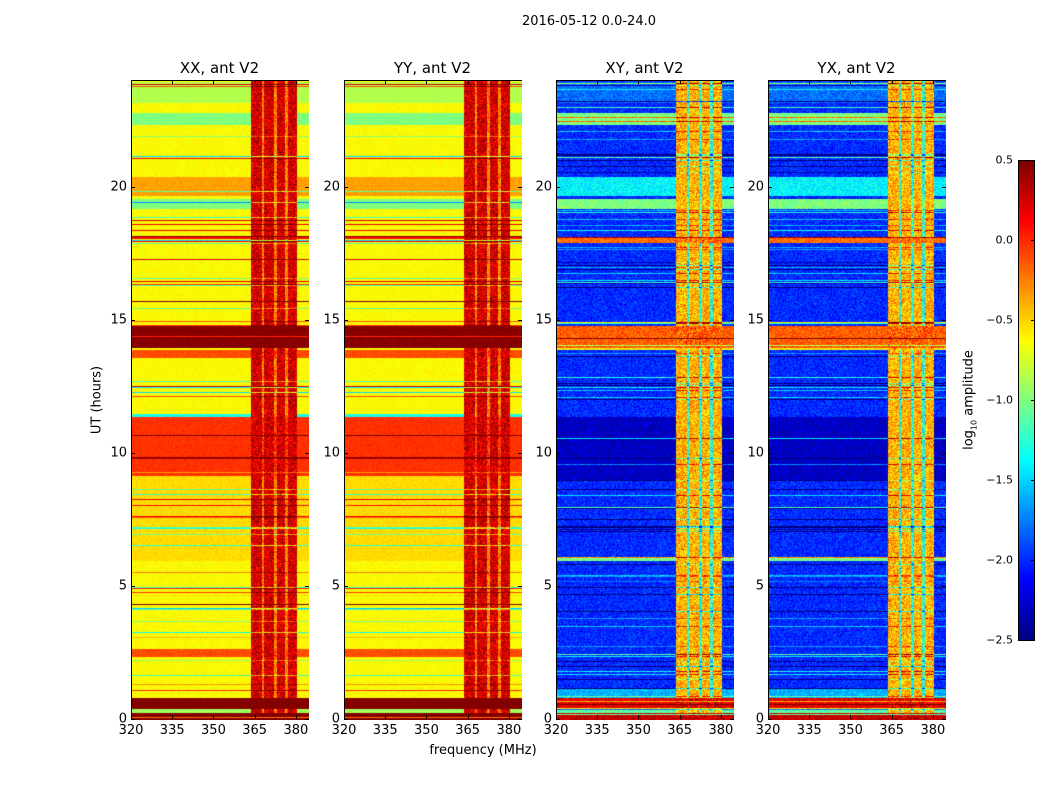 Image resolution: width=1050 pixels, height=800 pixels. I want to click on colorbar-tick-label: −1.0, so click(999, 400).